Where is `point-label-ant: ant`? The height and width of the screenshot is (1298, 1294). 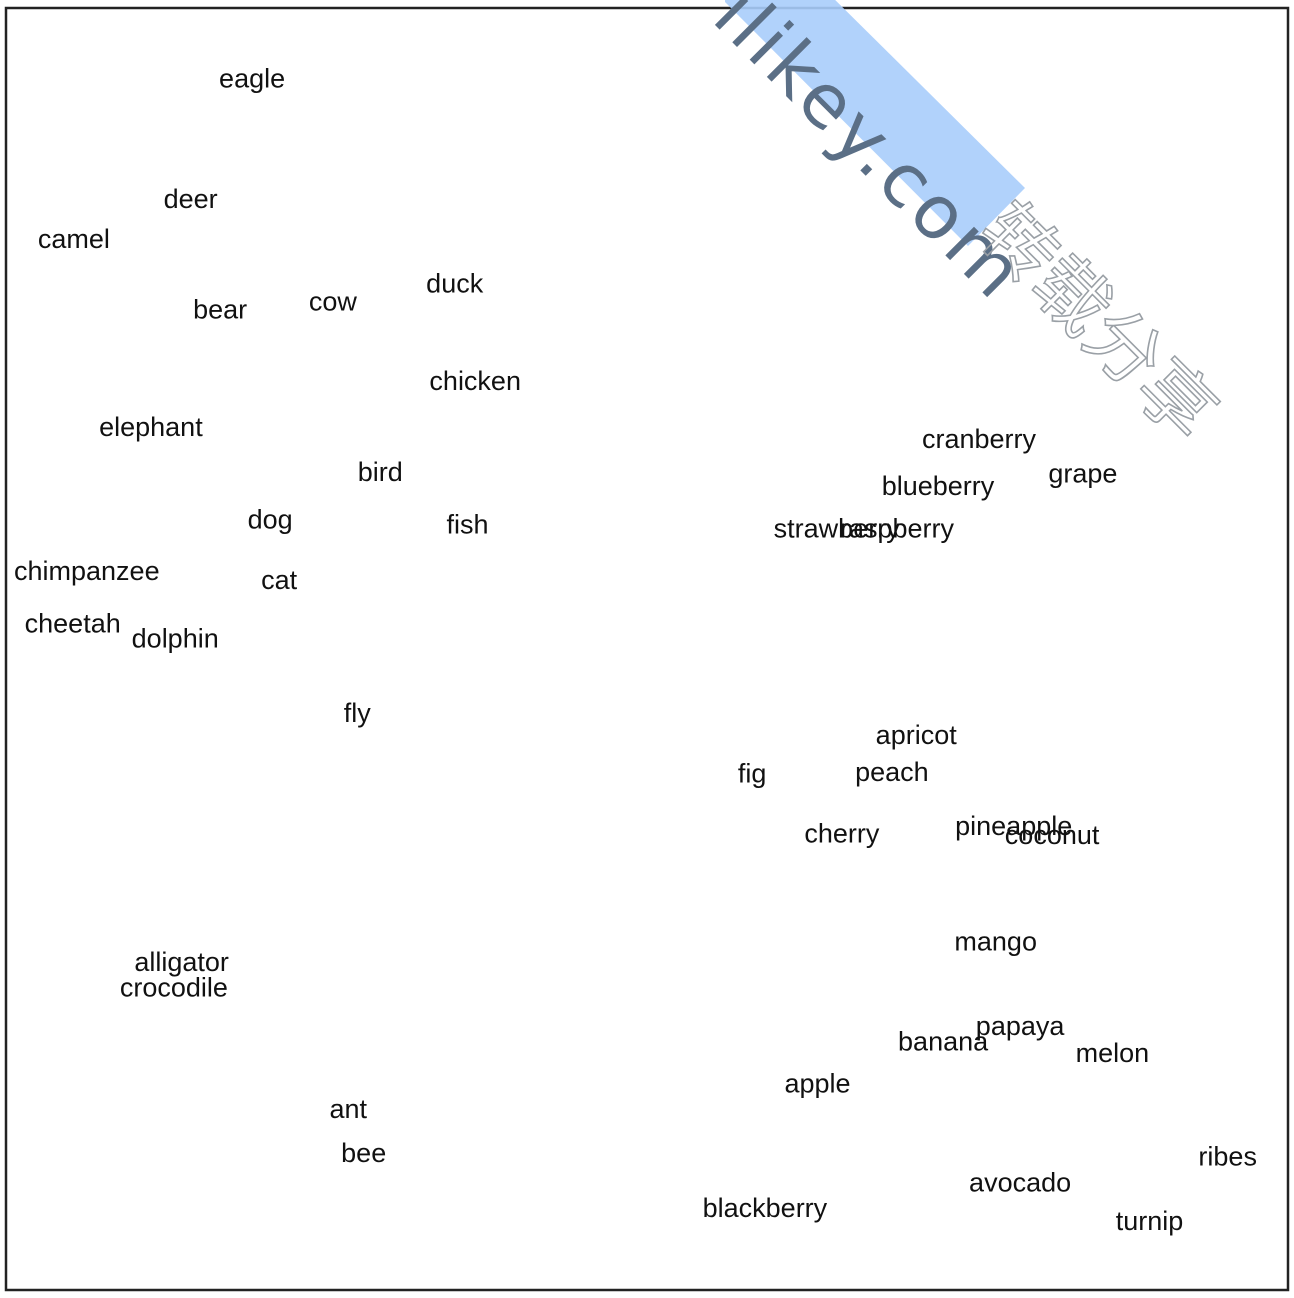 point-label-ant: ant is located at coordinates (349, 1109).